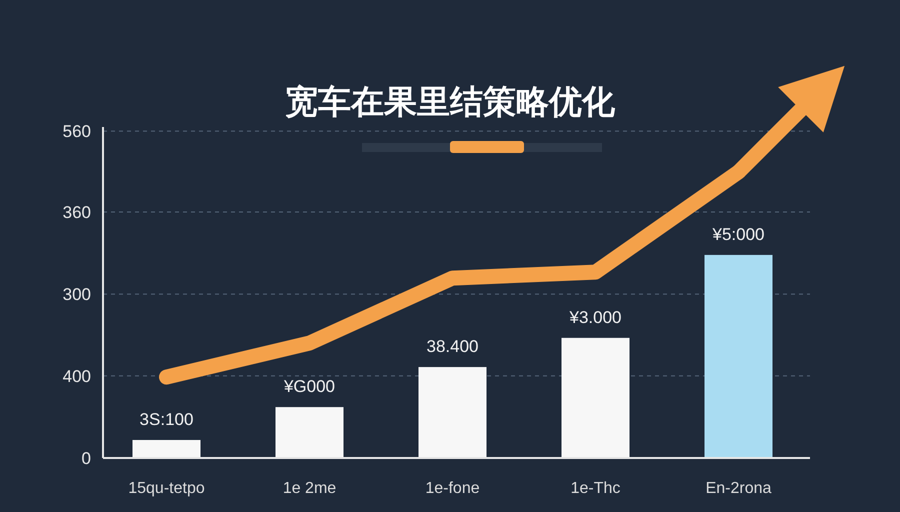  I want to click on text: 400, so click(76, 376).